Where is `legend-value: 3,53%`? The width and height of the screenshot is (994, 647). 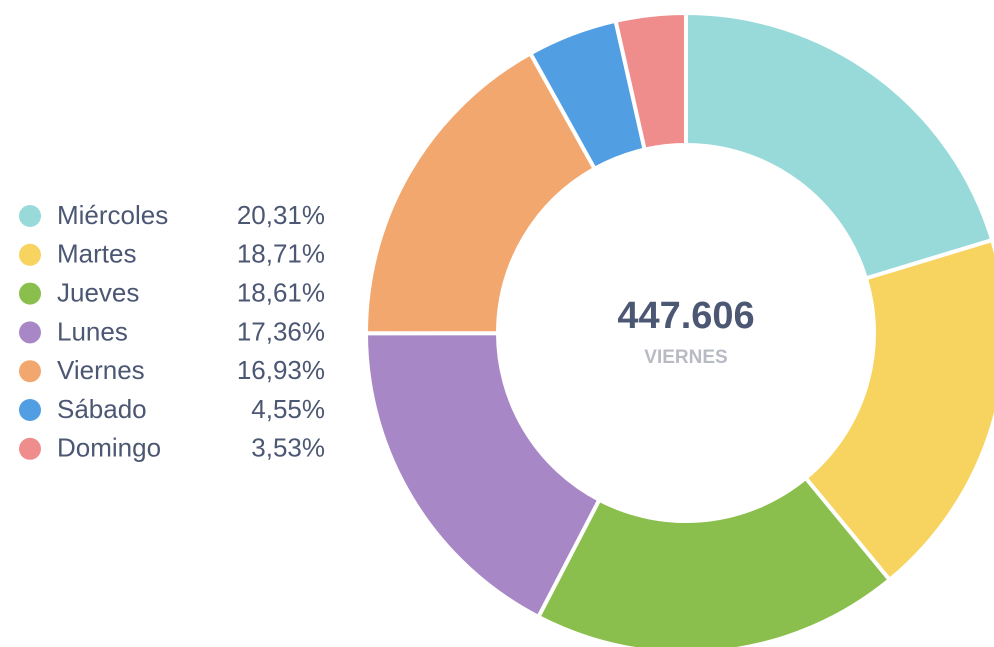 legend-value: 3,53% is located at coordinates (288, 448).